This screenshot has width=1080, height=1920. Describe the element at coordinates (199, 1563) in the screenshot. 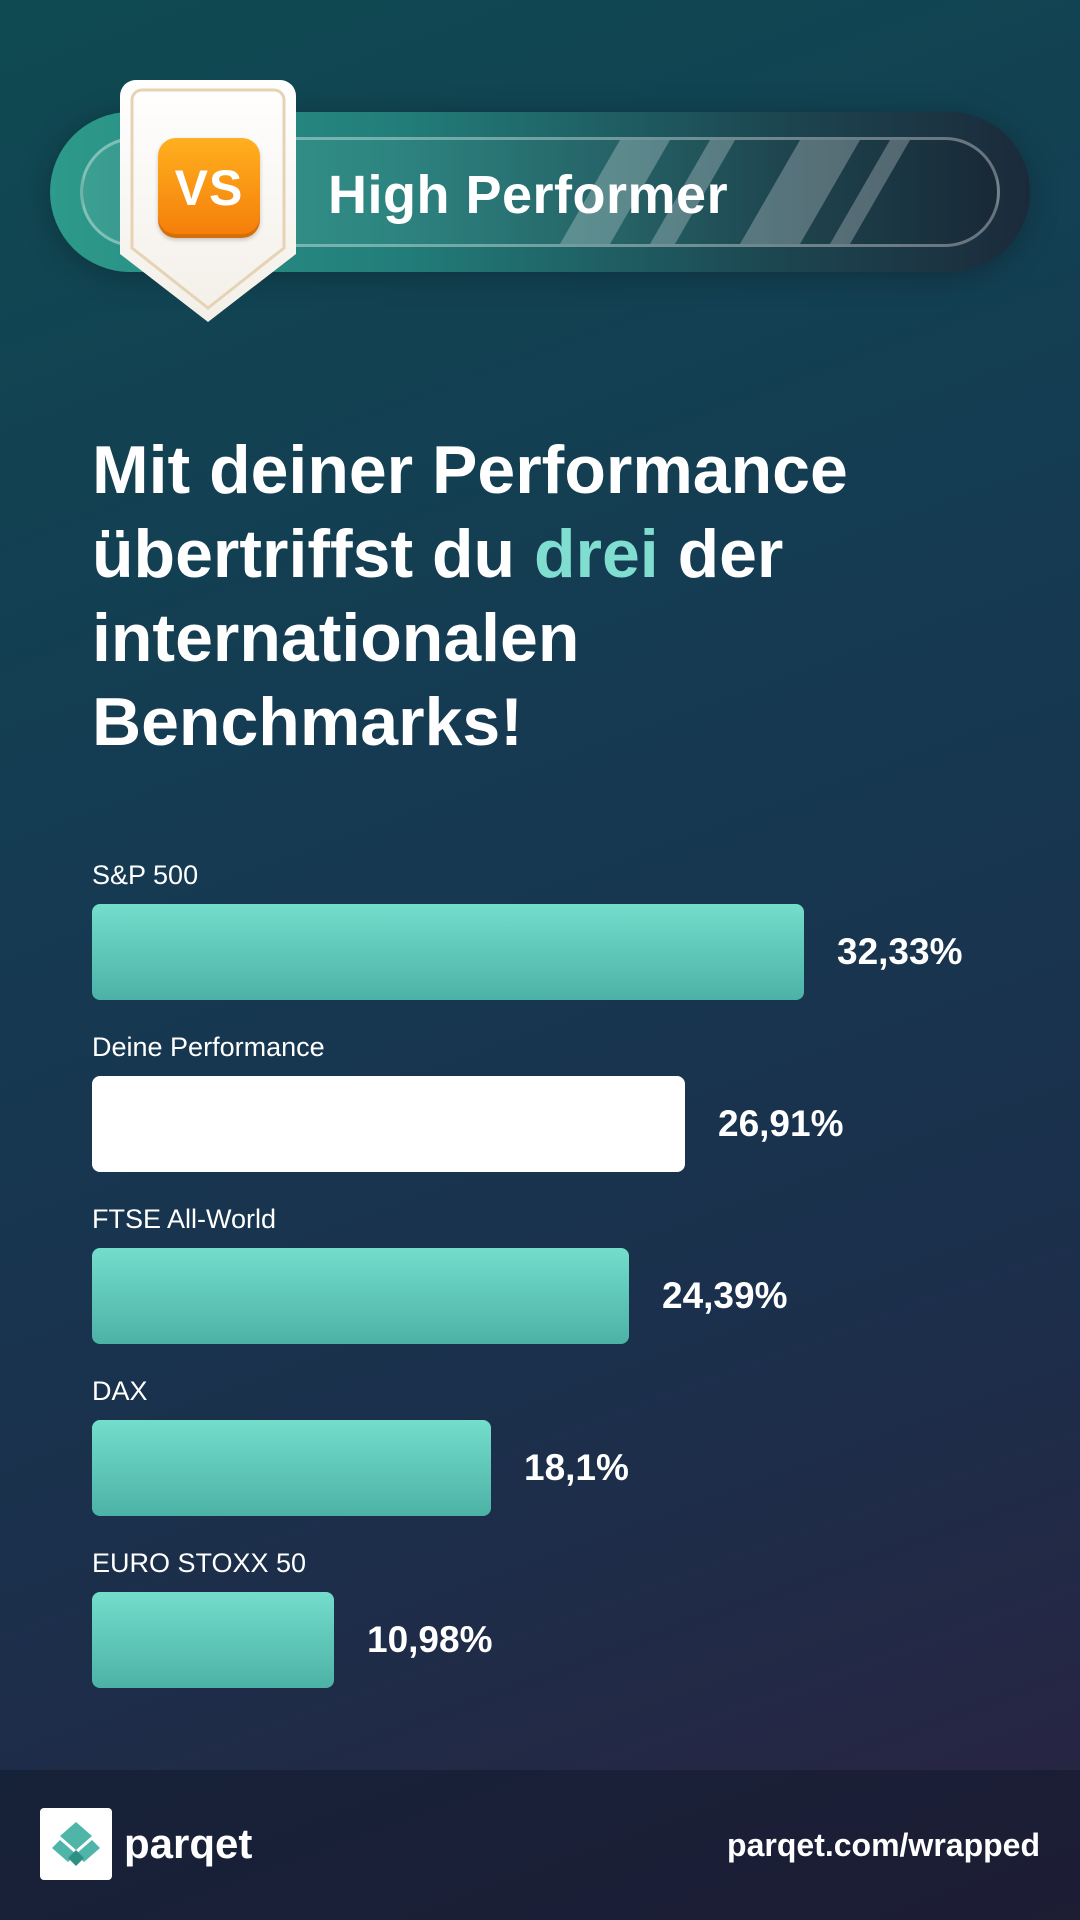

I see `bar-label: EURO STOXX 50` at that location.